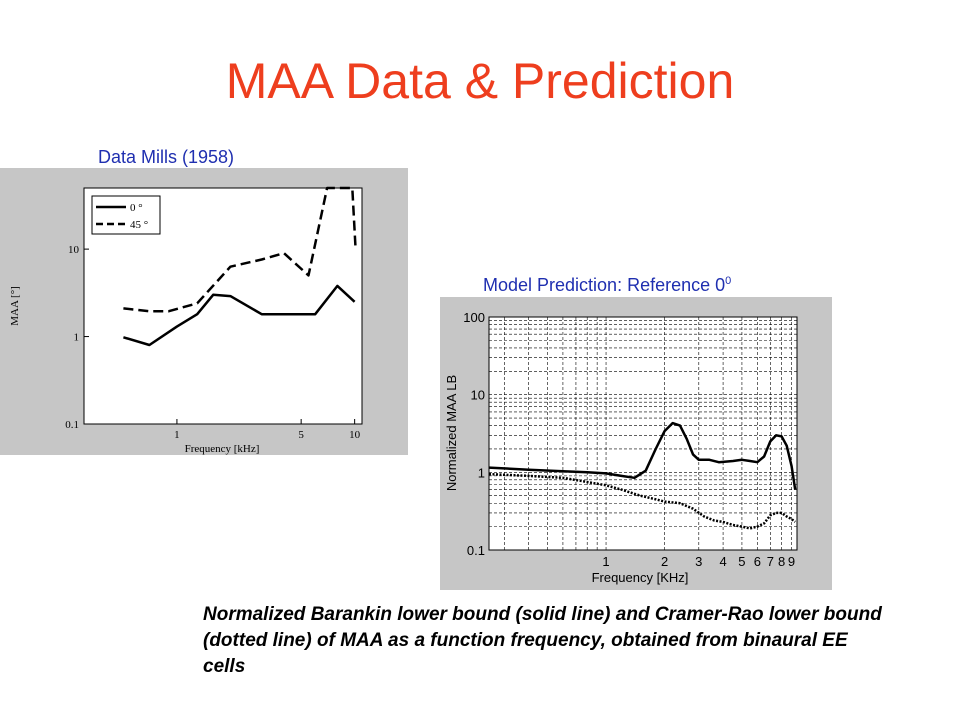 This screenshot has height=720, width=960. Describe the element at coordinates (139, 225) in the screenshot. I see `legend-entry-45deg: 45 °` at that location.